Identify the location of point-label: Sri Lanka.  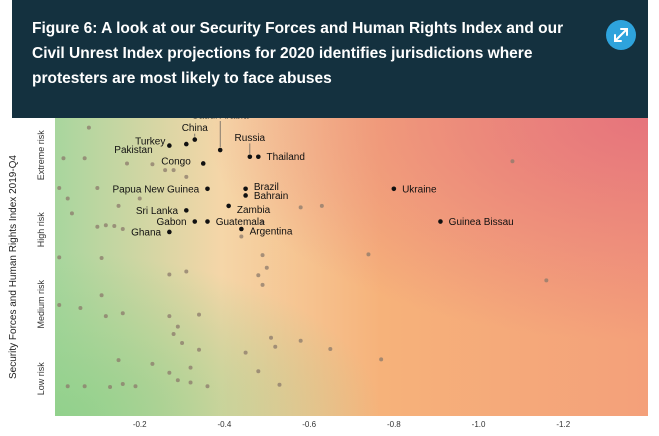
(157, 211).